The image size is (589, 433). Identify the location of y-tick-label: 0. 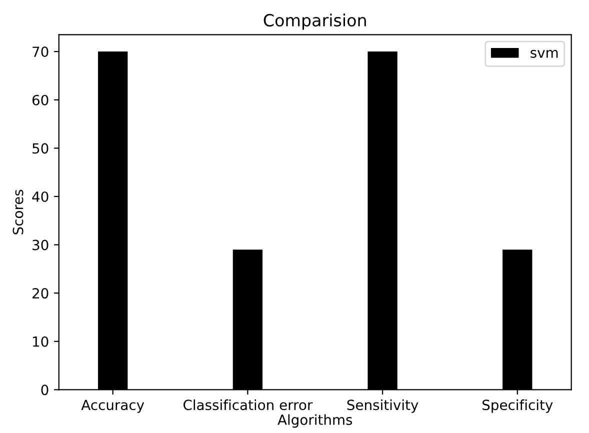
(44, 390).